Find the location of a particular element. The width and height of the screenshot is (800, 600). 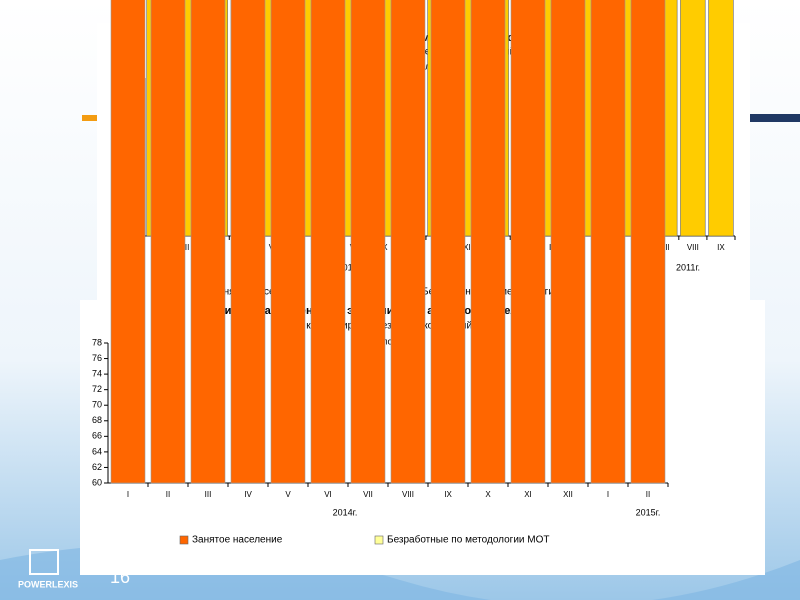

y-tick-label: 78 is located at coordinates (97, 342).